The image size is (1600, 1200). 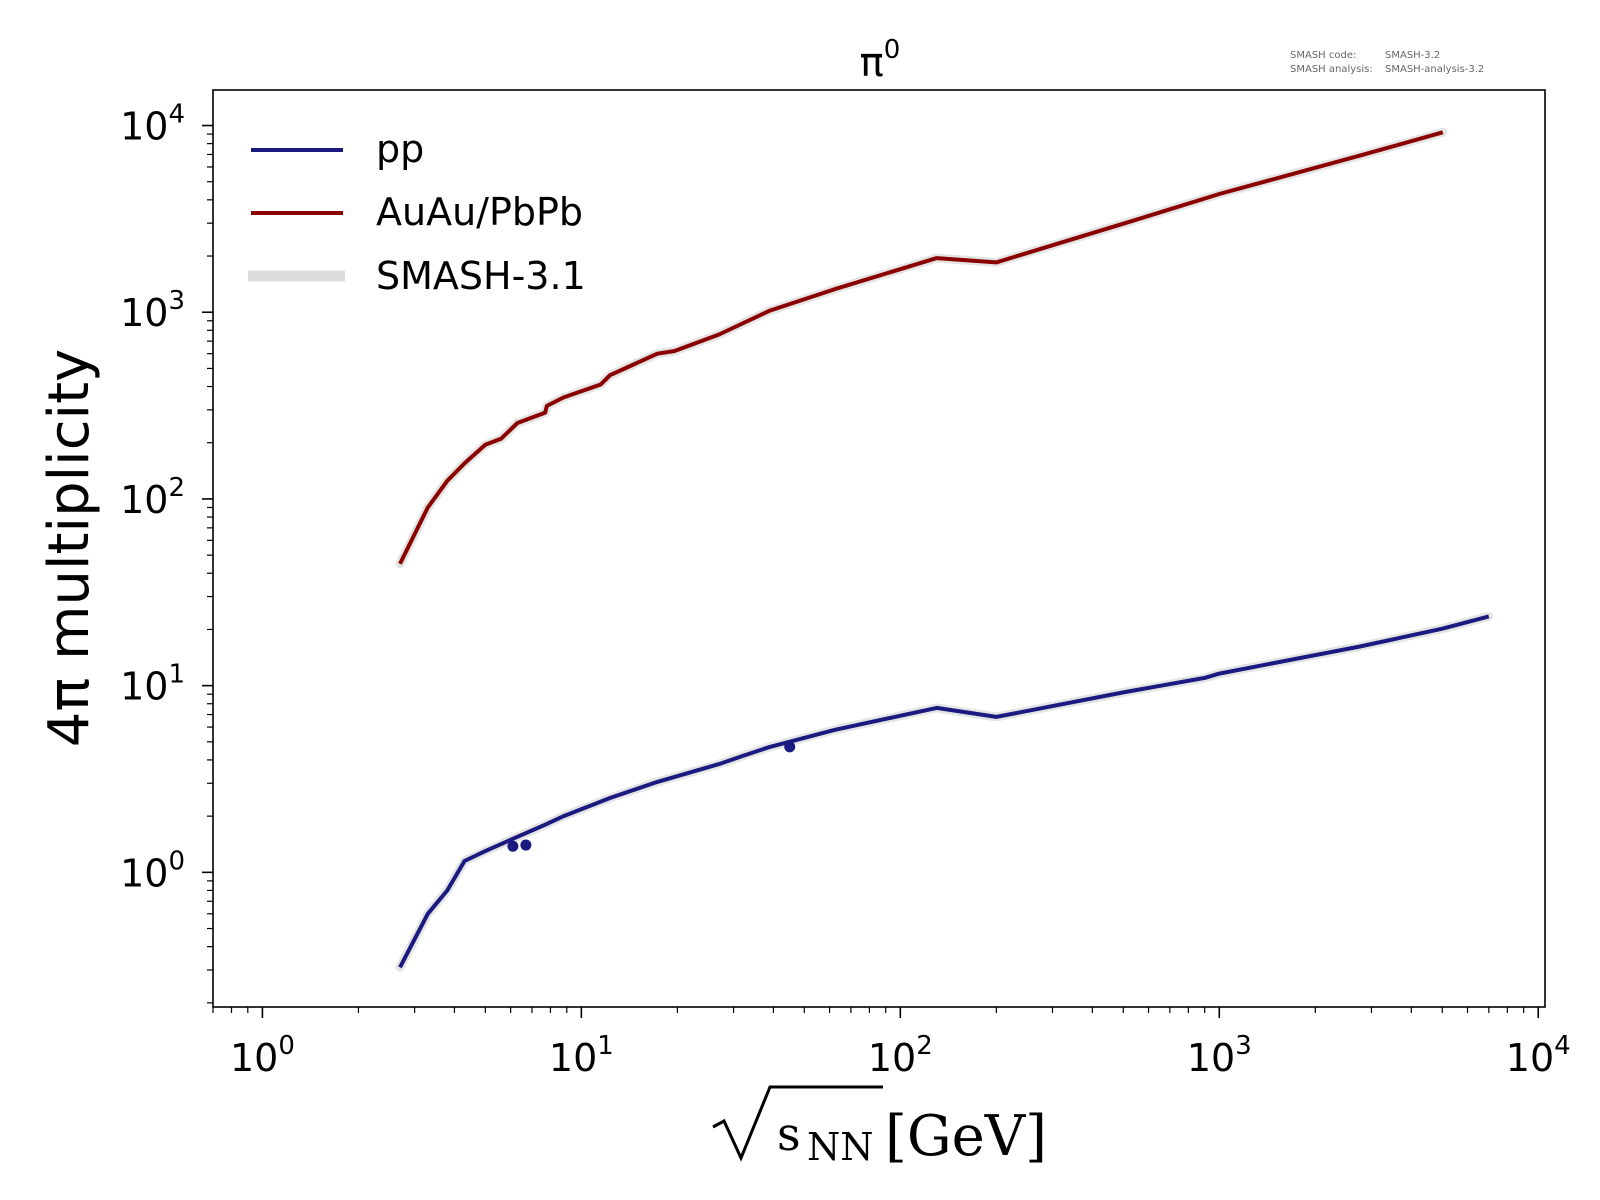 I want to click on x-tick-label: 10³, so click(x=1219, y=1055).